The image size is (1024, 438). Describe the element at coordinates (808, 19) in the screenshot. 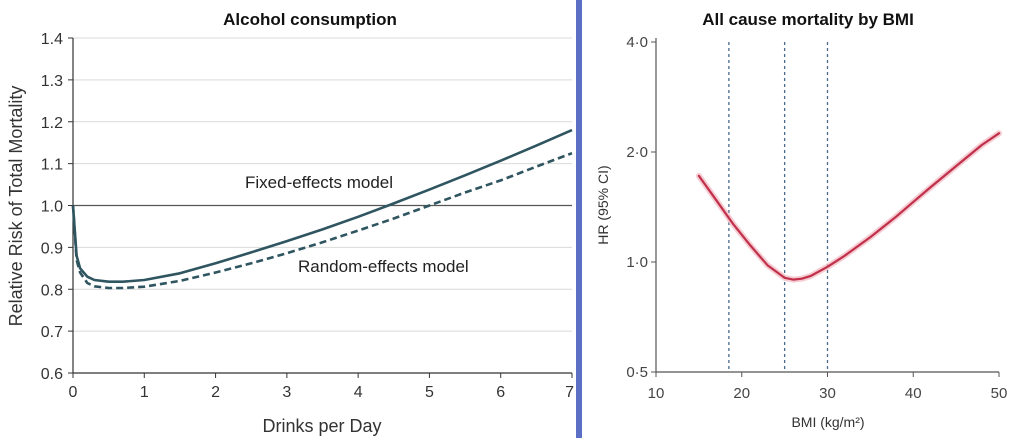

I see `right-chart-title: All cause mortality by BMI` at that location.